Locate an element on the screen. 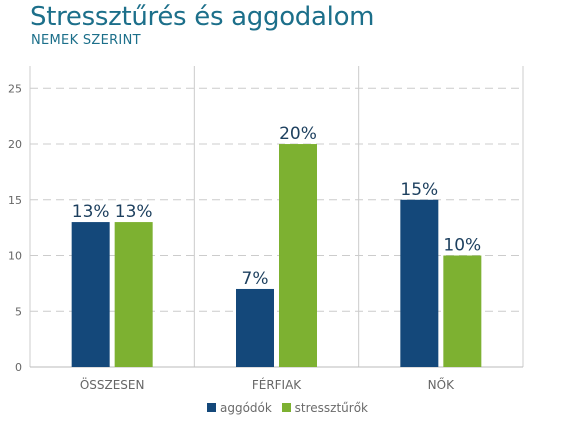  data-label: 20% is located at coordinates (298, 134).